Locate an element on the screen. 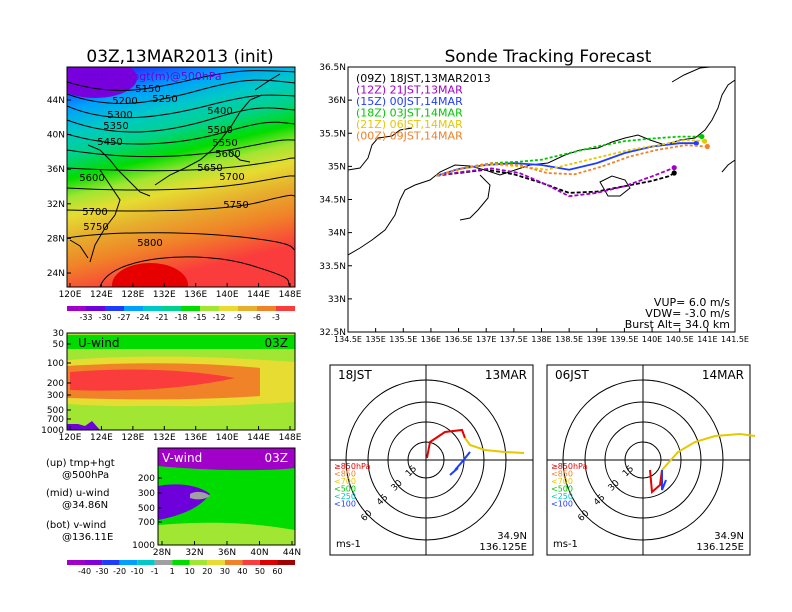 Image resolution: width=792 pixels, height=612 pixels. upper-colorbar: -33 -30 -27 -24 -21 -18 -15 -12 -9 -6 -3 is located at coordinates (181, 314).